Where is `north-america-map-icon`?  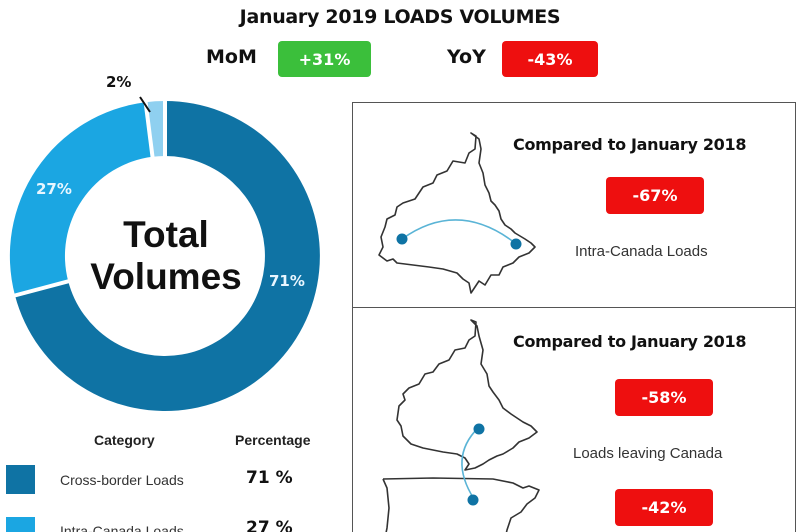 north-america-map-icon is located at coordinates (461, 425).